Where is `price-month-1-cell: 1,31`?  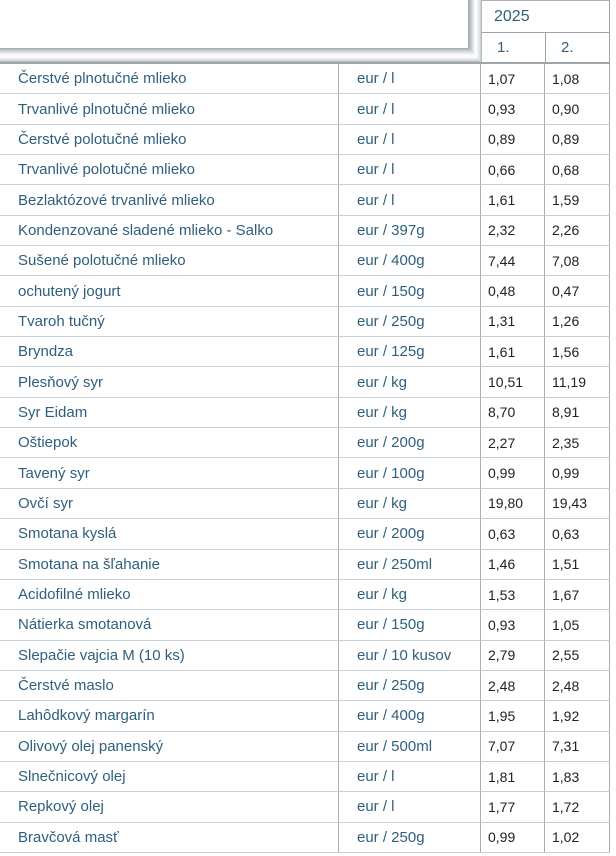
price-month-1-cell: 1,31 is located at coordinates (513, 322).